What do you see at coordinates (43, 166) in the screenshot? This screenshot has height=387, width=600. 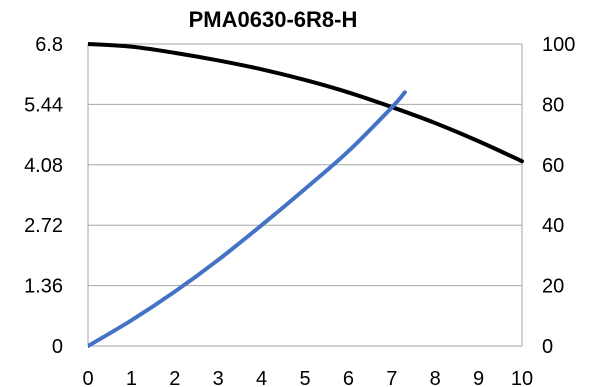 I see `y-tick-label-3: 4.08` at bounding box center [43, 166].